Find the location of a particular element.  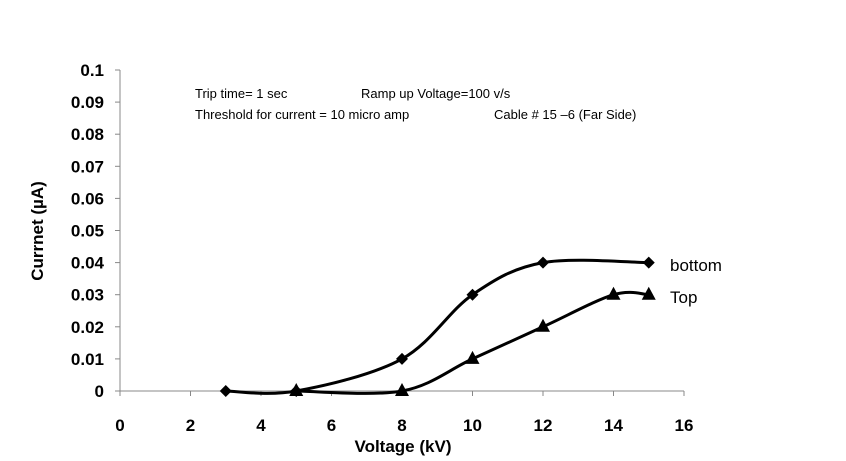

x-tick-label: 4 is located at coordinates (261, 425).